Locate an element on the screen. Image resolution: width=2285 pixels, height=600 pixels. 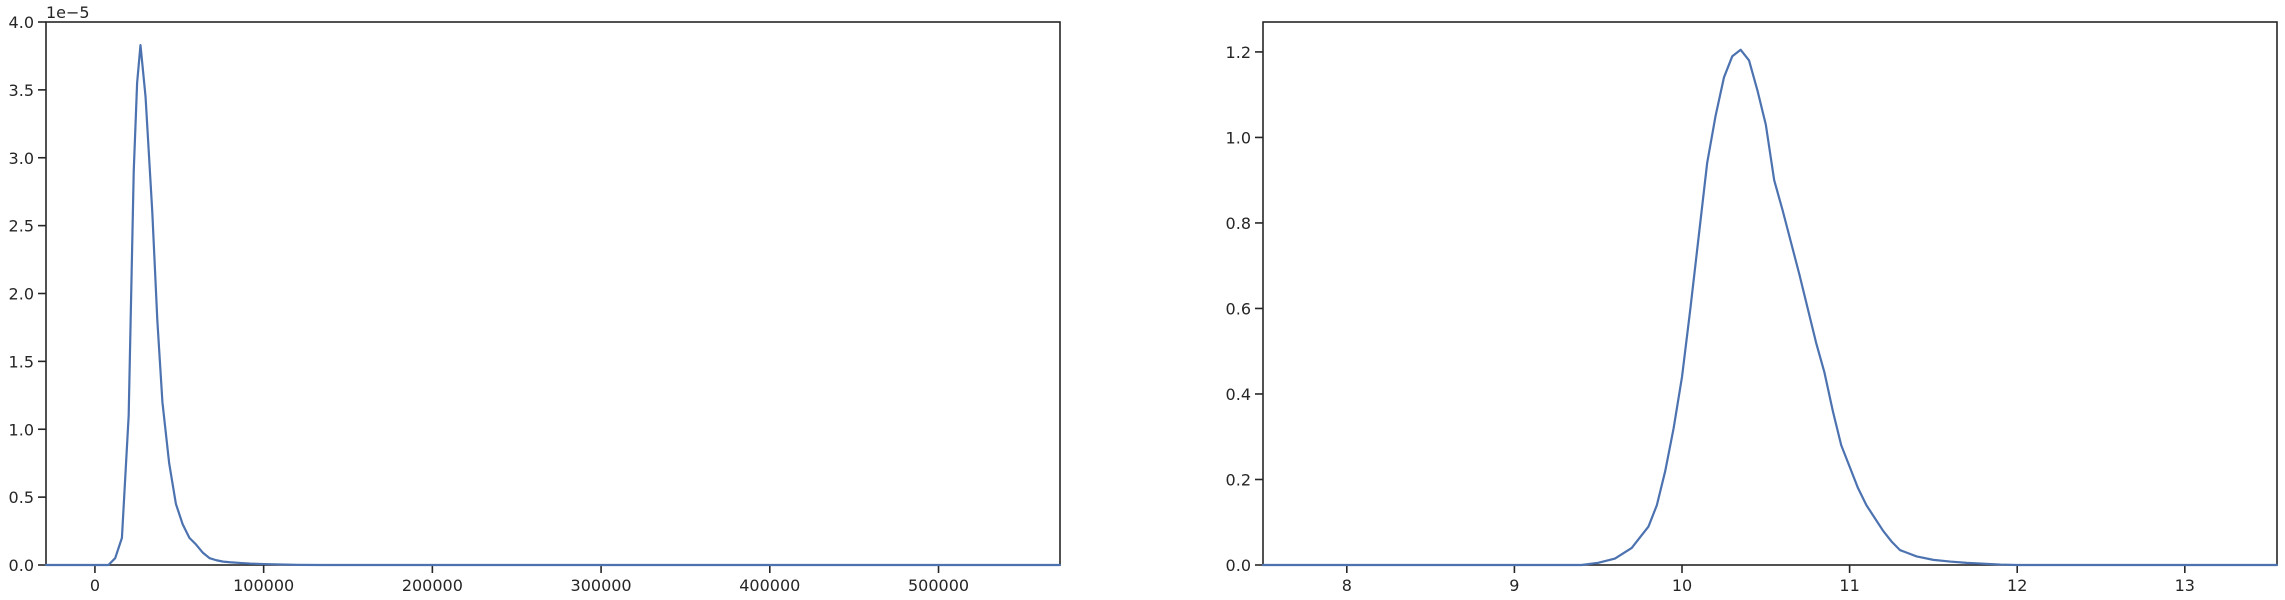
right-xtick-label: 12 is located at coordinates (2017, 585).